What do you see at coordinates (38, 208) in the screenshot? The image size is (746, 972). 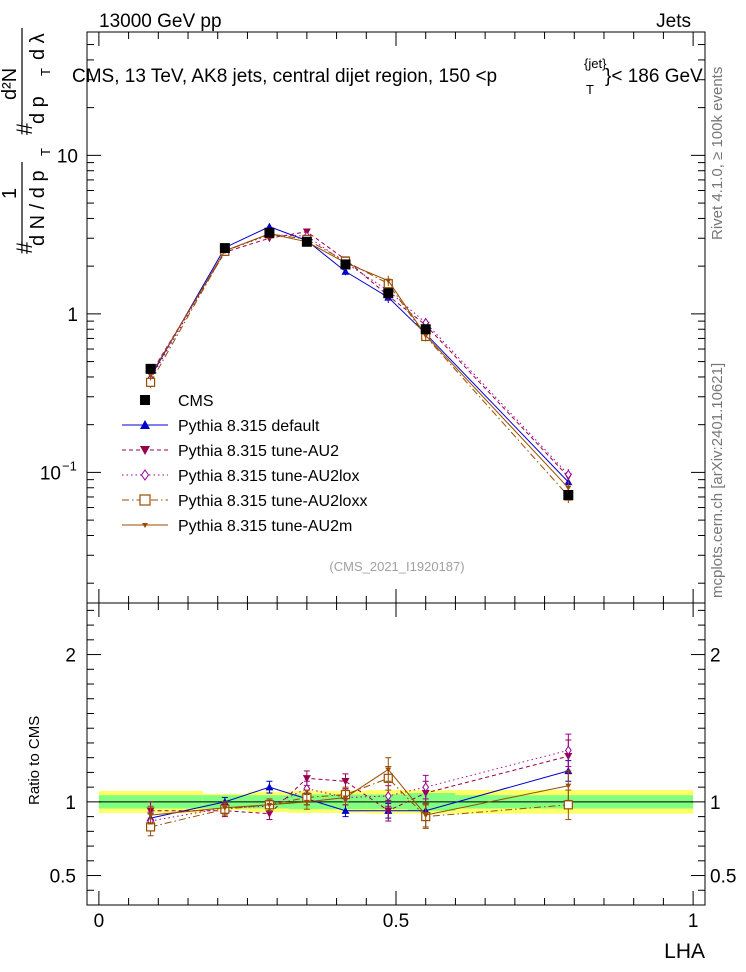 I see `ylabel-dN-dpT: d N / d p` at bounding box center [38, 208].